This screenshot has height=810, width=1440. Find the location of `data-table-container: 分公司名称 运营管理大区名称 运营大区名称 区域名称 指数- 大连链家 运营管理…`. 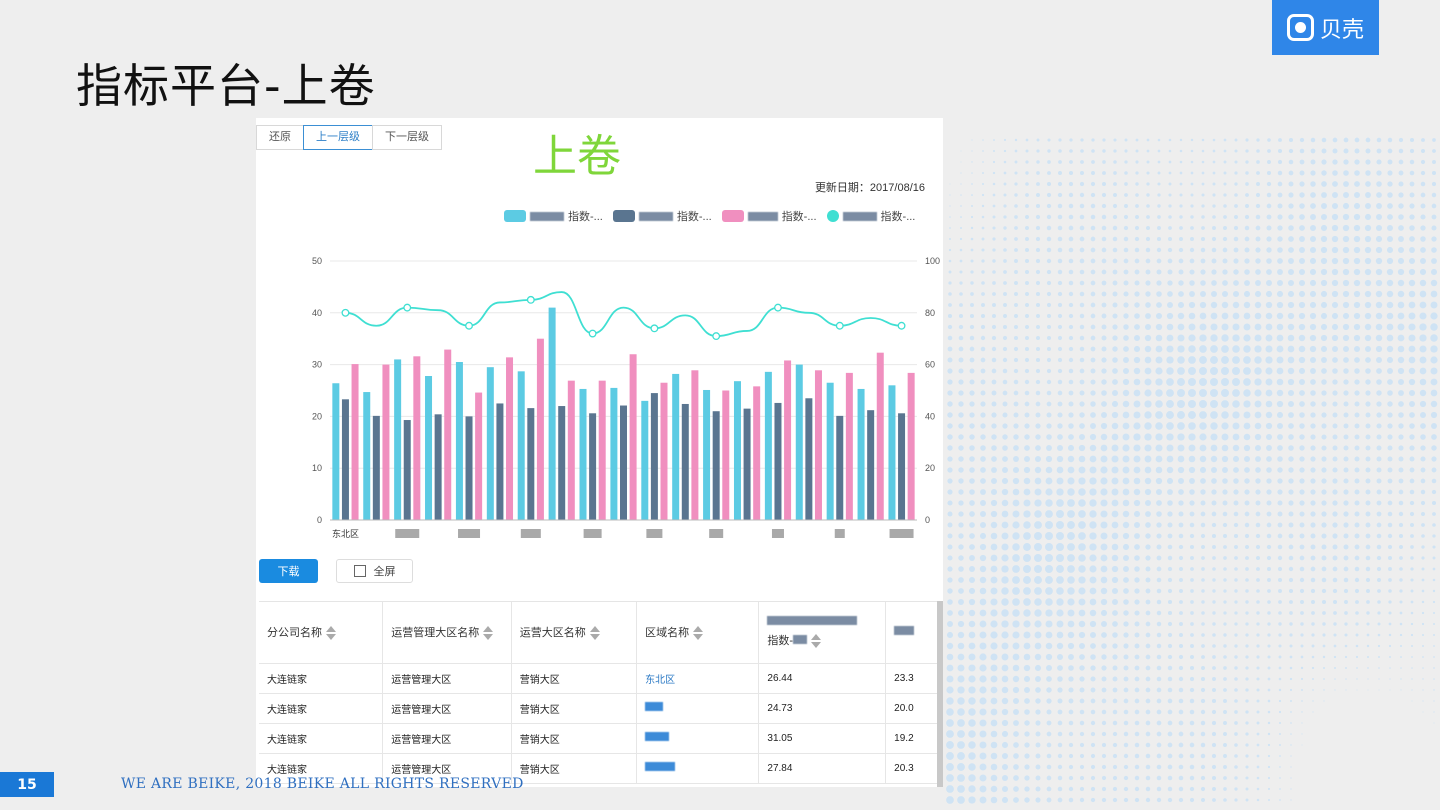

data-table-container: 分公司名称 运营管理大区名称 运营大区名称 区域名称 指数- 大连链家 运营管理… is located at coordinates (601, 694).